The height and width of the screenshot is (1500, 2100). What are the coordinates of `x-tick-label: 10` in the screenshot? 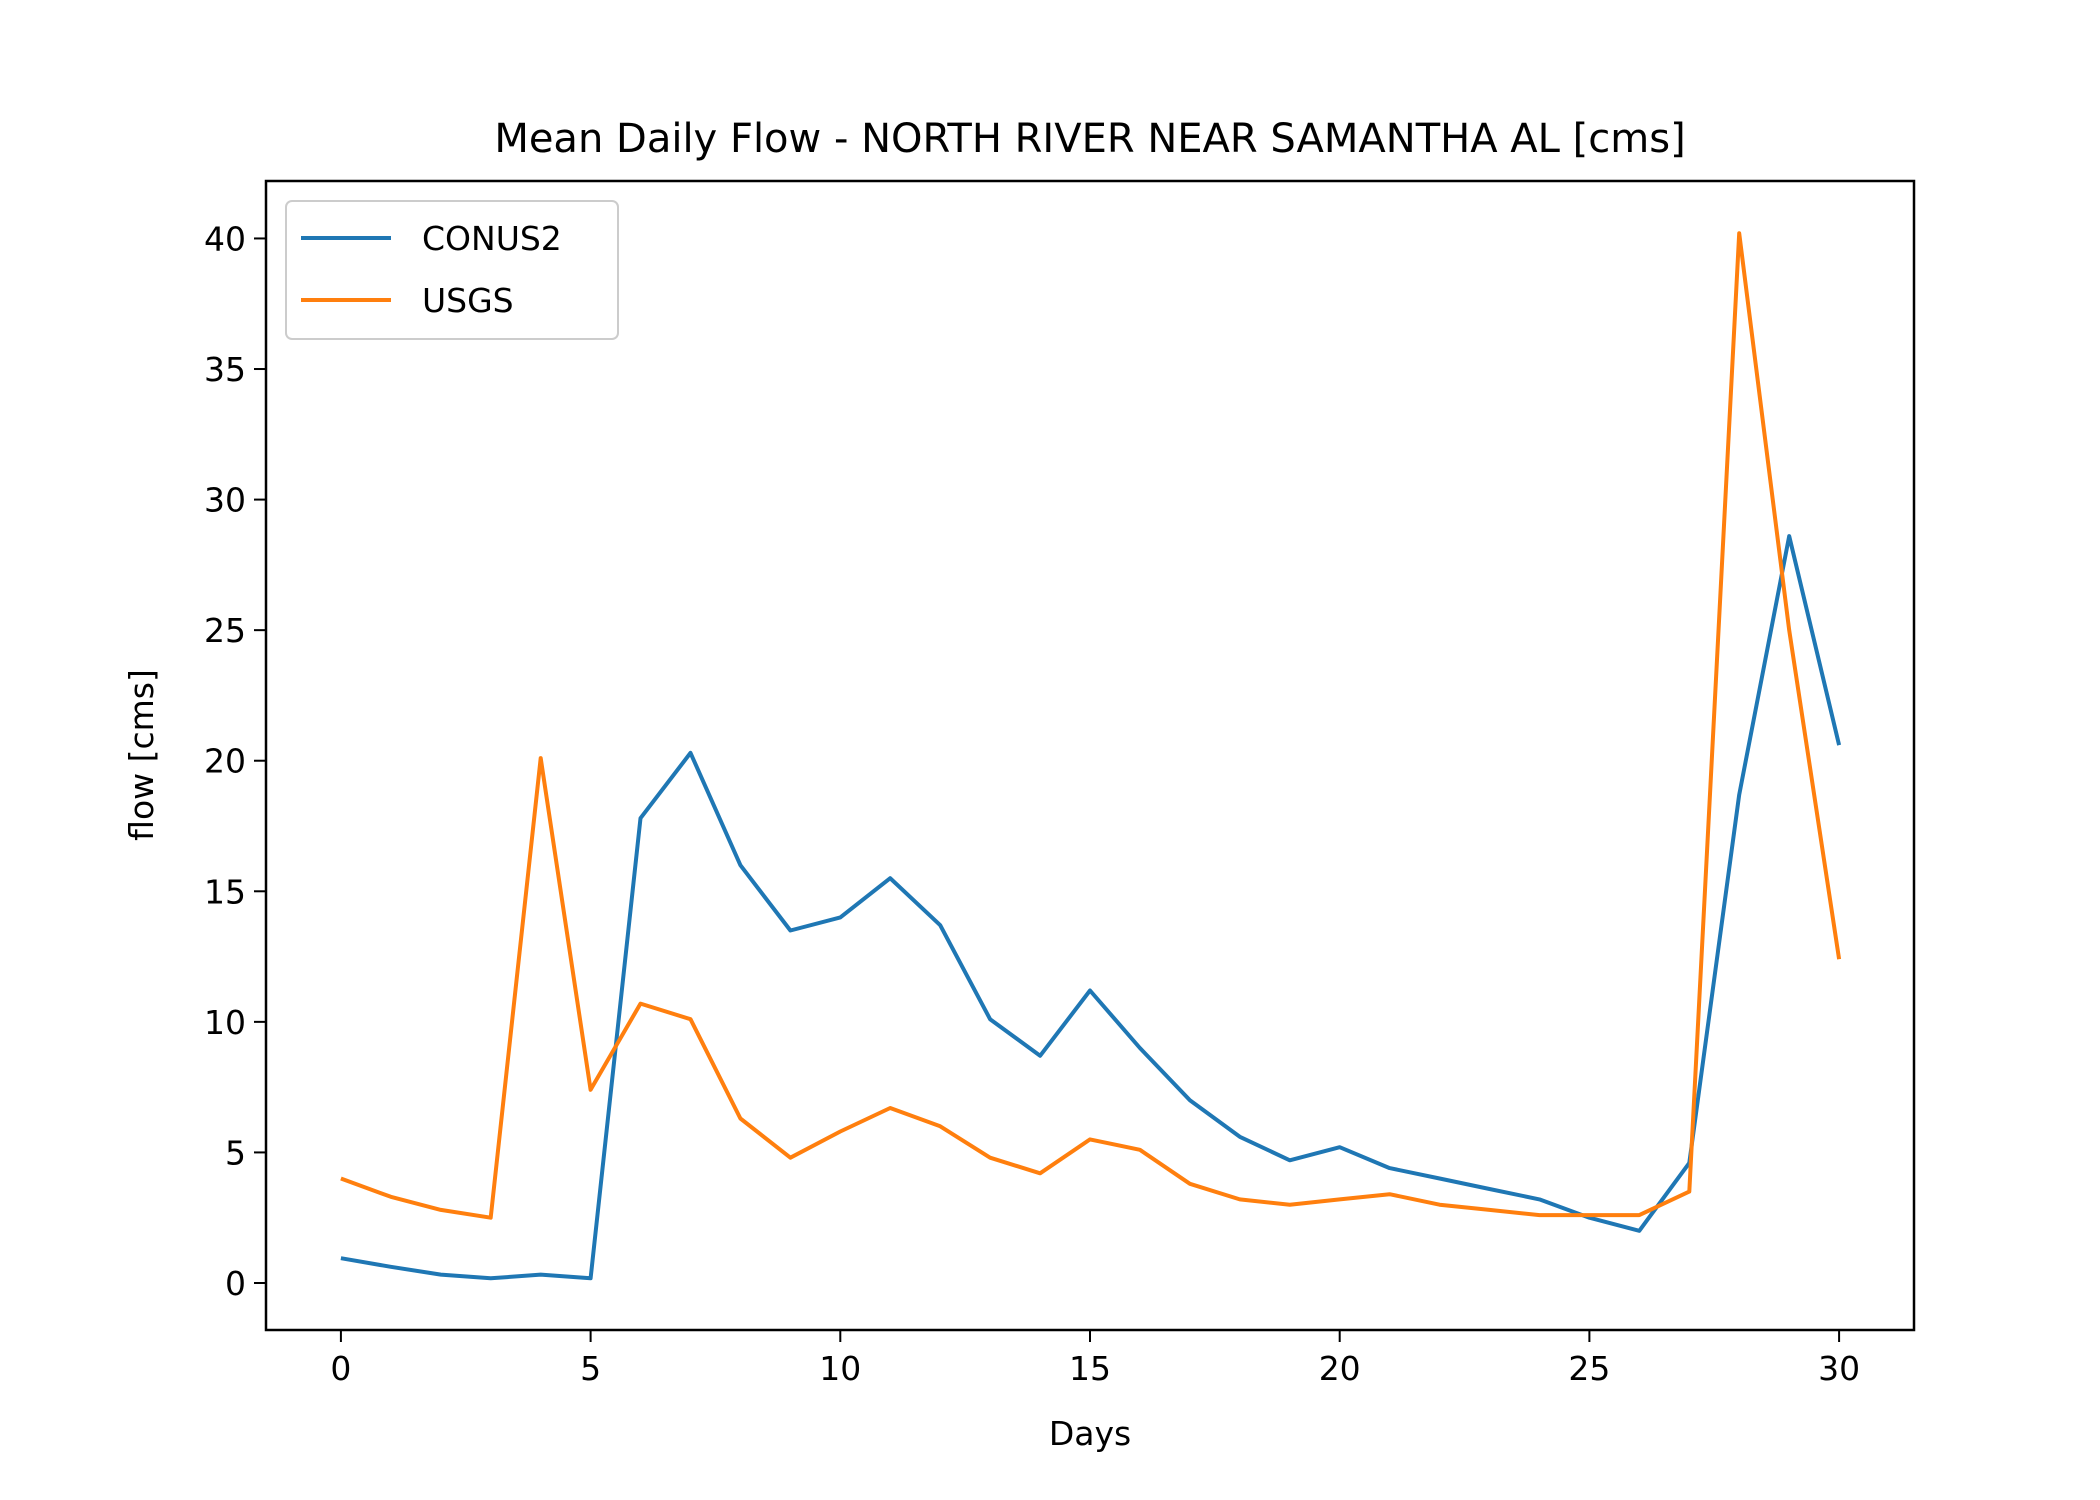 It's located at (840, 1368).